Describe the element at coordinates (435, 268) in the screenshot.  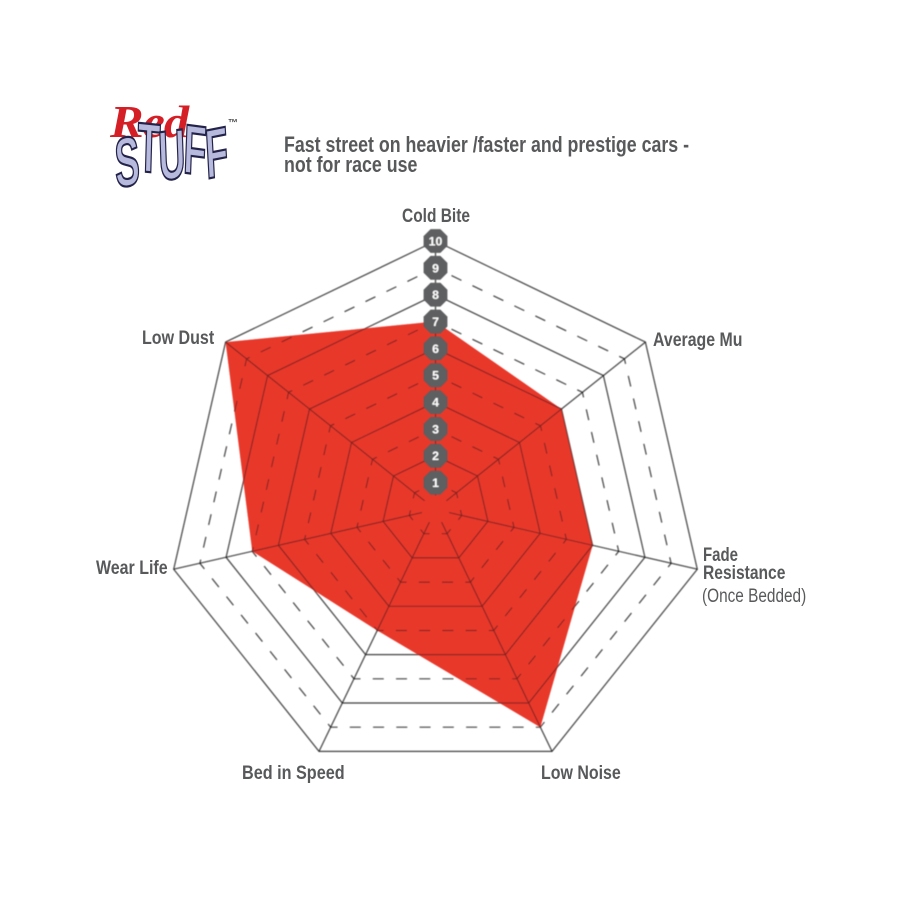
I see `svg-text: 9` at that location.